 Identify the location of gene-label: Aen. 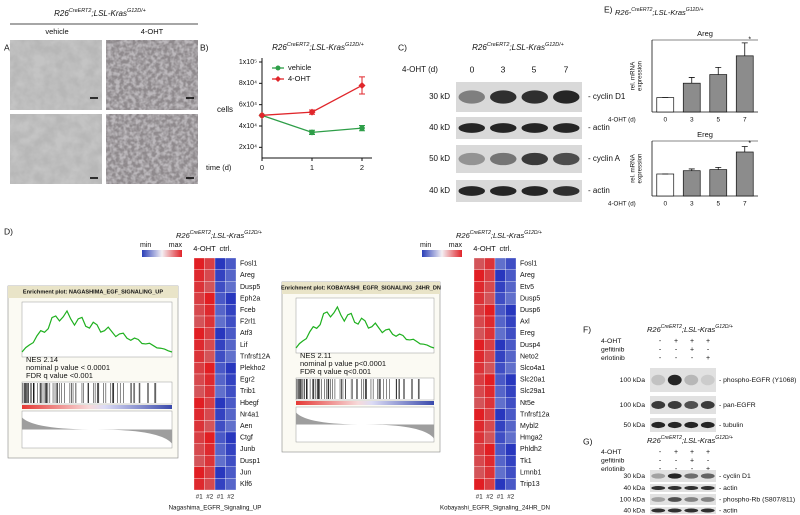
(246, 426).